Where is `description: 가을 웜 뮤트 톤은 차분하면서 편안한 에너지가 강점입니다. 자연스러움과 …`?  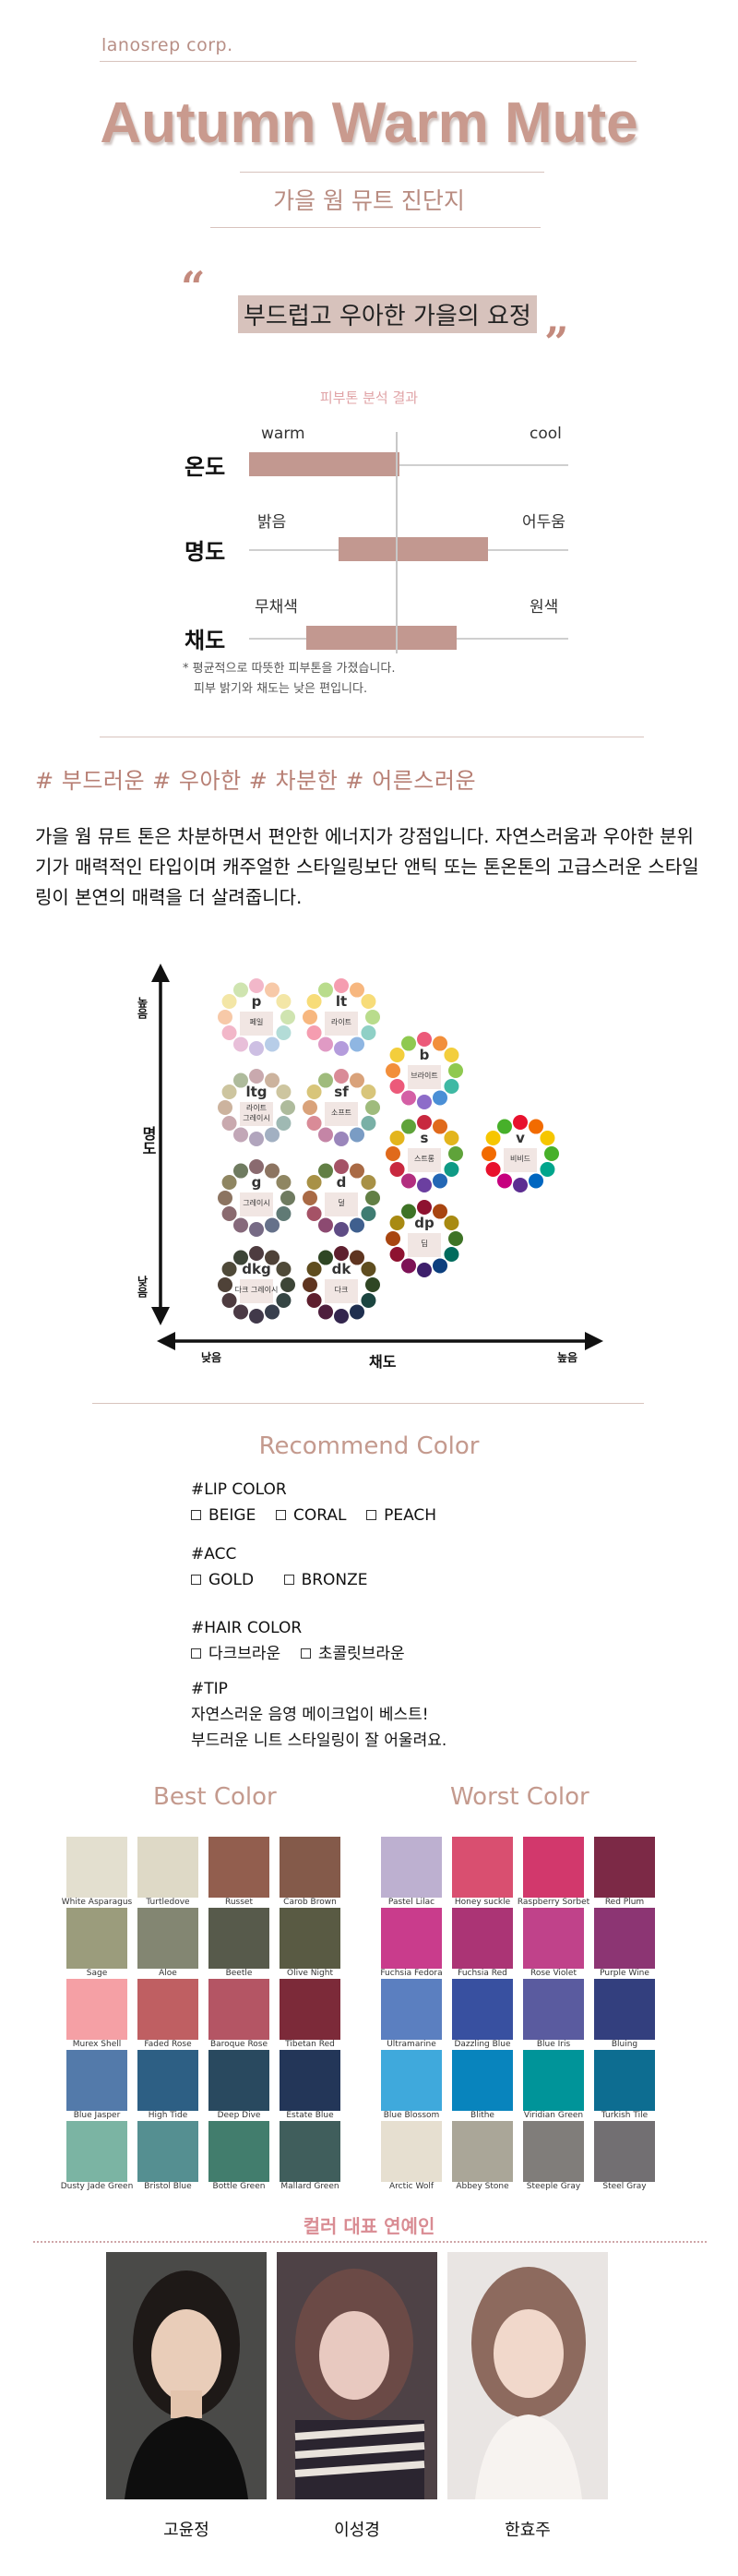 description: 가을 웜 뮤트 톤은 차분하면서 편안한 에너지가 강점입니다. 자연스러움과 … is located at coordinates (367, 867).